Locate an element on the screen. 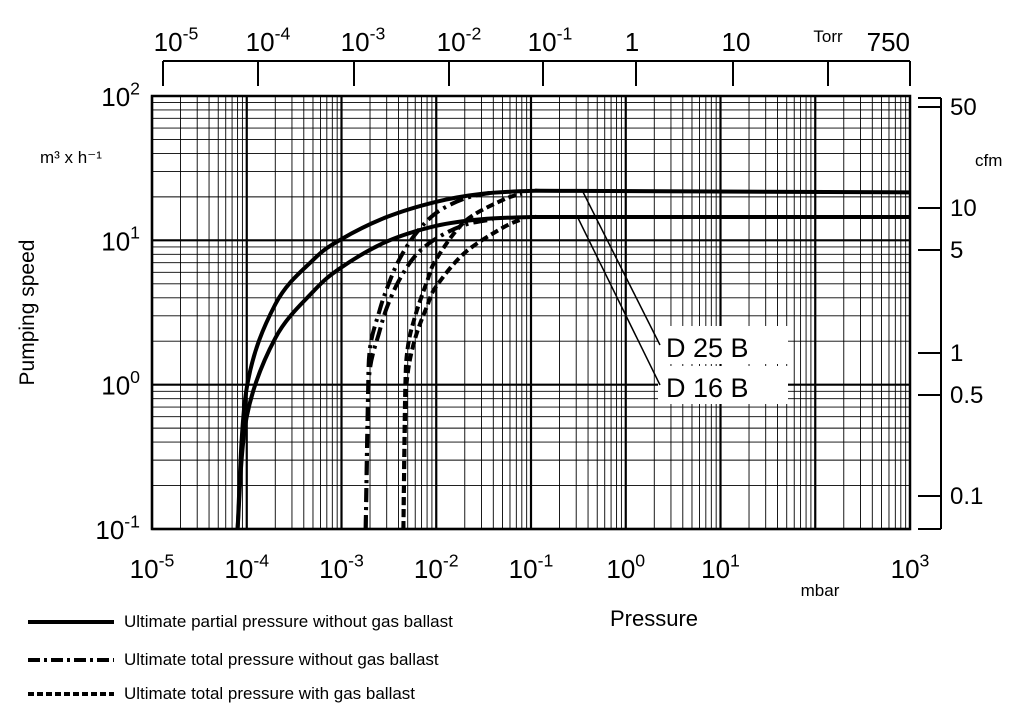 The width and height of the screenshot is (1024, 723). series-label-d16b: D 16 B is located at coordinates (707, 388).